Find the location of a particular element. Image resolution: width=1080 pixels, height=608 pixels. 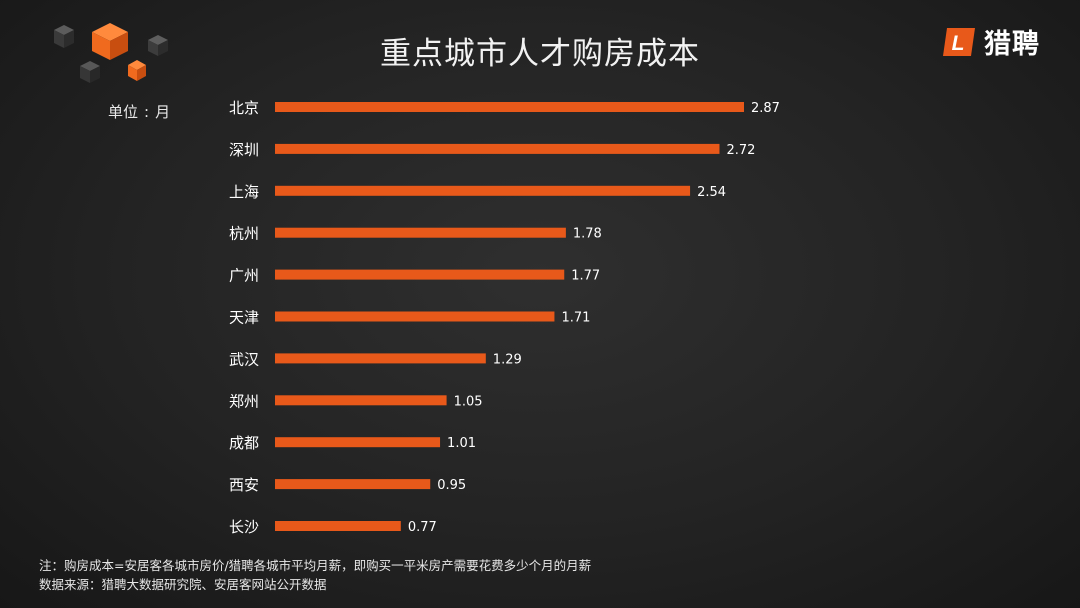

data-label: 2.72 is located at coordinates (740, 150).